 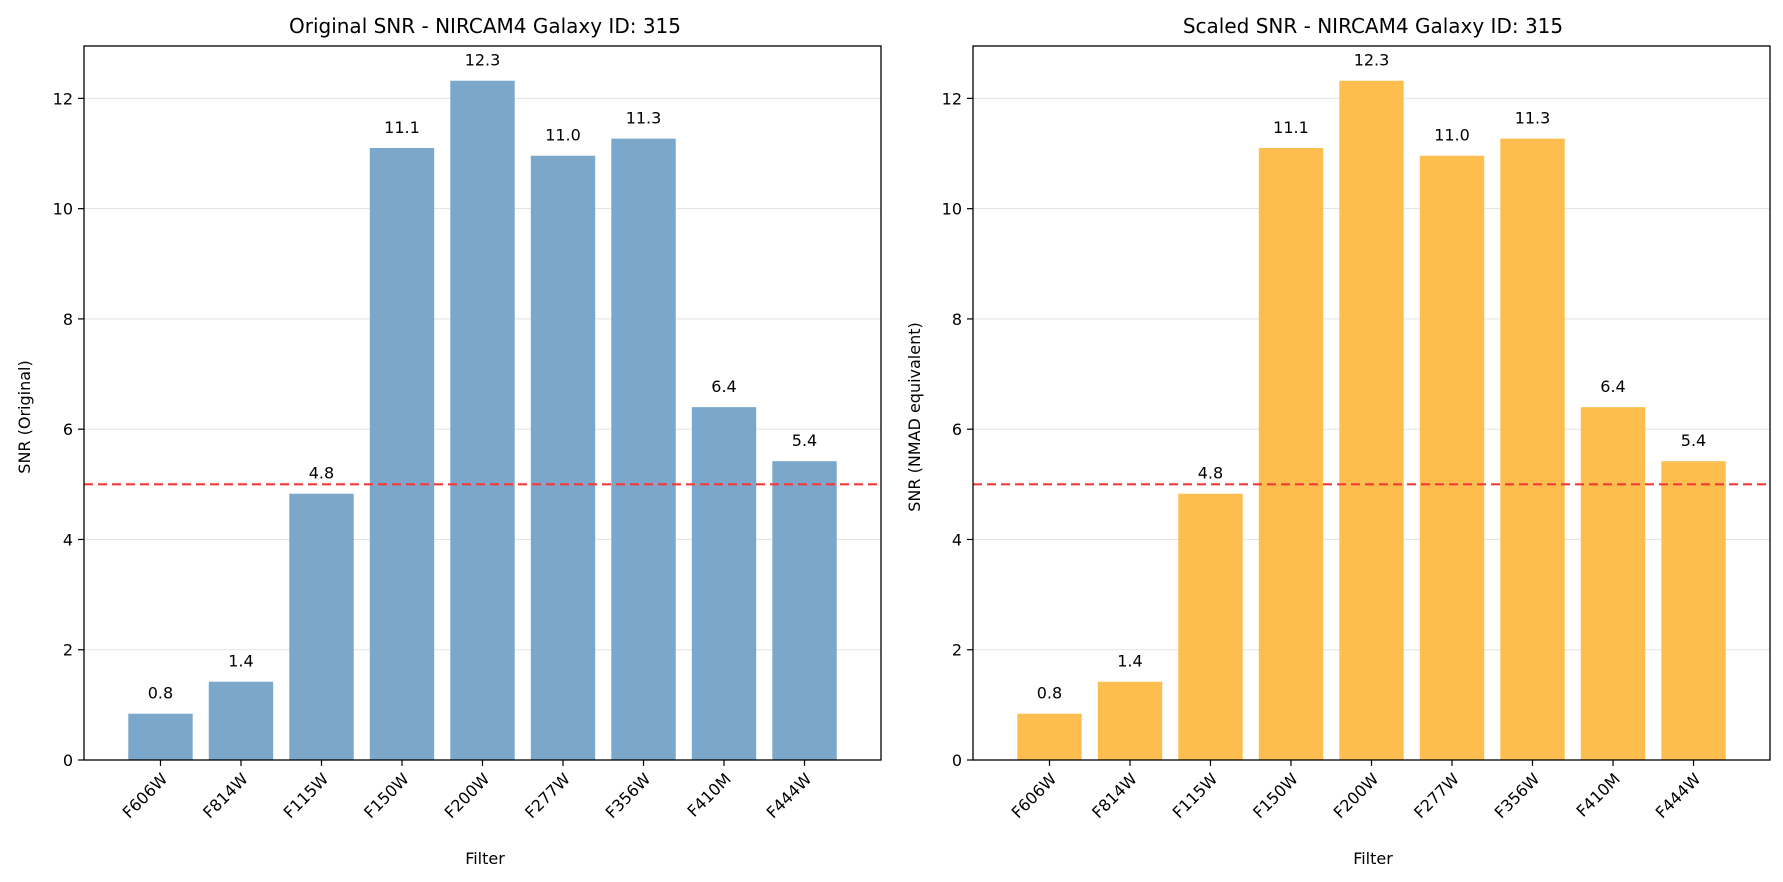 What do you see at coordinates (1034, 795) in the screenshot?
I see `scaled-x-tick-label: F606W` at bounding box center [1034, 795].